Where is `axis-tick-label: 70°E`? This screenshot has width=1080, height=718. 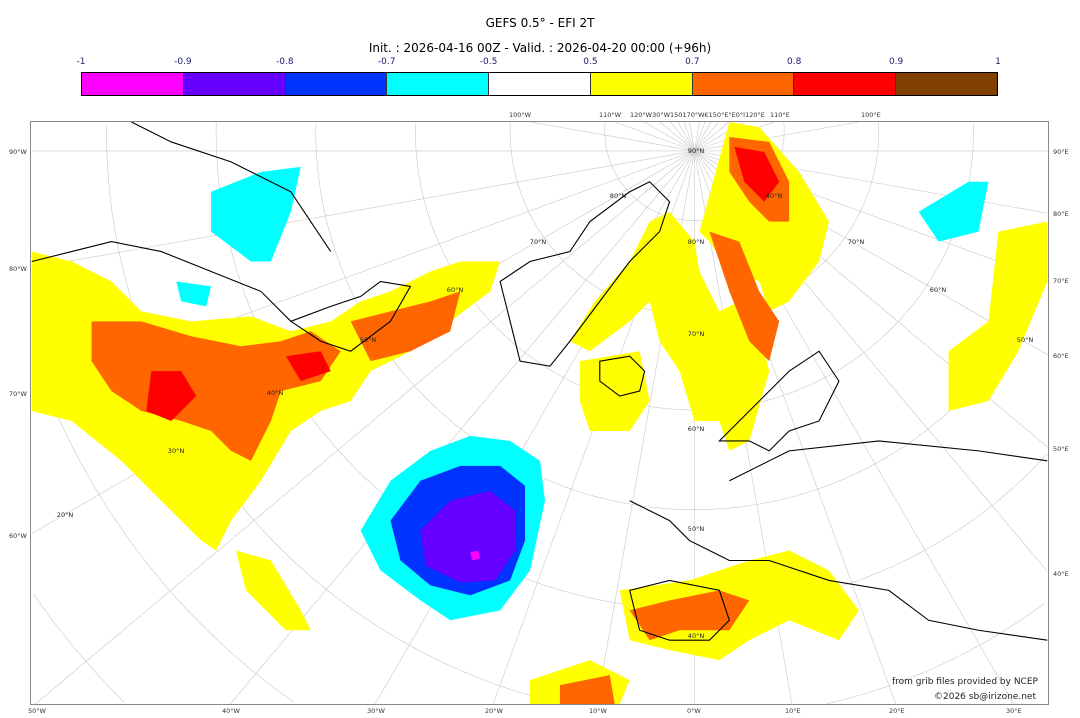 axis-tick-label: 70°E is located at coordinates (1061, 281).